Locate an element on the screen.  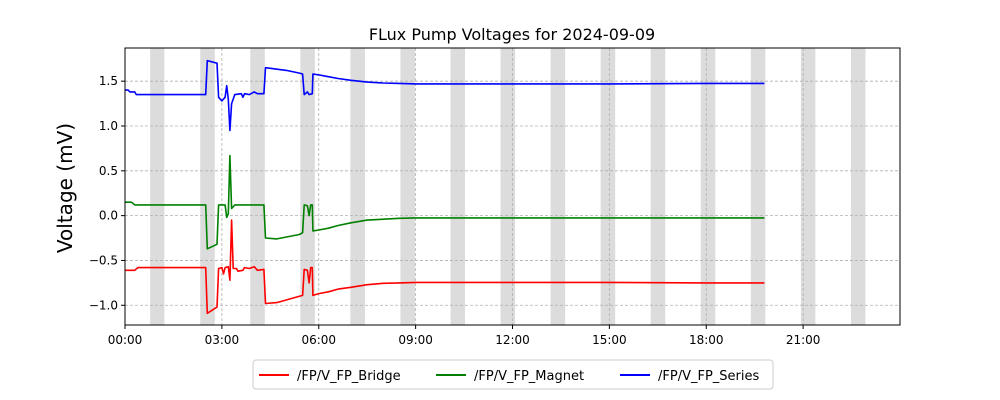
x-tick-label-5: 15:00 is located at coordinates (609, 340).